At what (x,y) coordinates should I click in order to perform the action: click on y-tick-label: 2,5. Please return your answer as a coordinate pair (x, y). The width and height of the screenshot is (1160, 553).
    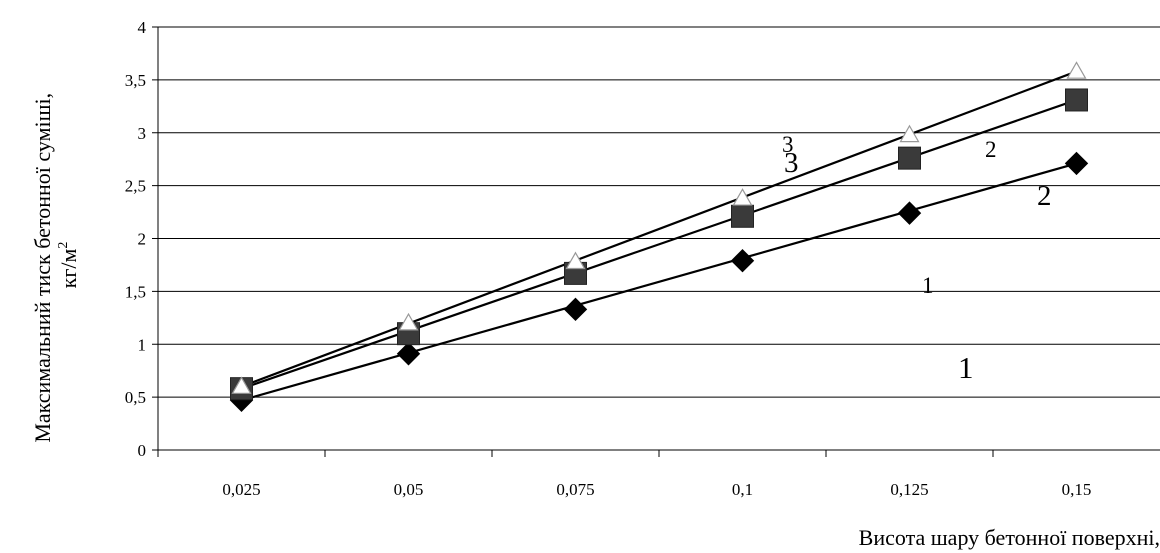
    Looking at the image, I should click on (135, 186).